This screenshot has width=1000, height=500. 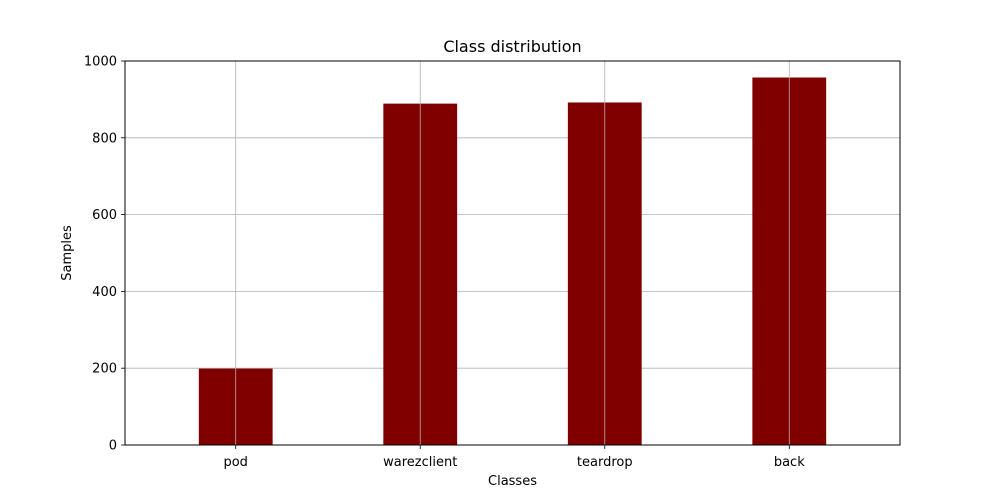 What do you see at coordinates (789, 462) in the screenshot?
I see `x-tick-label: back` at bounding box center [789, 462].